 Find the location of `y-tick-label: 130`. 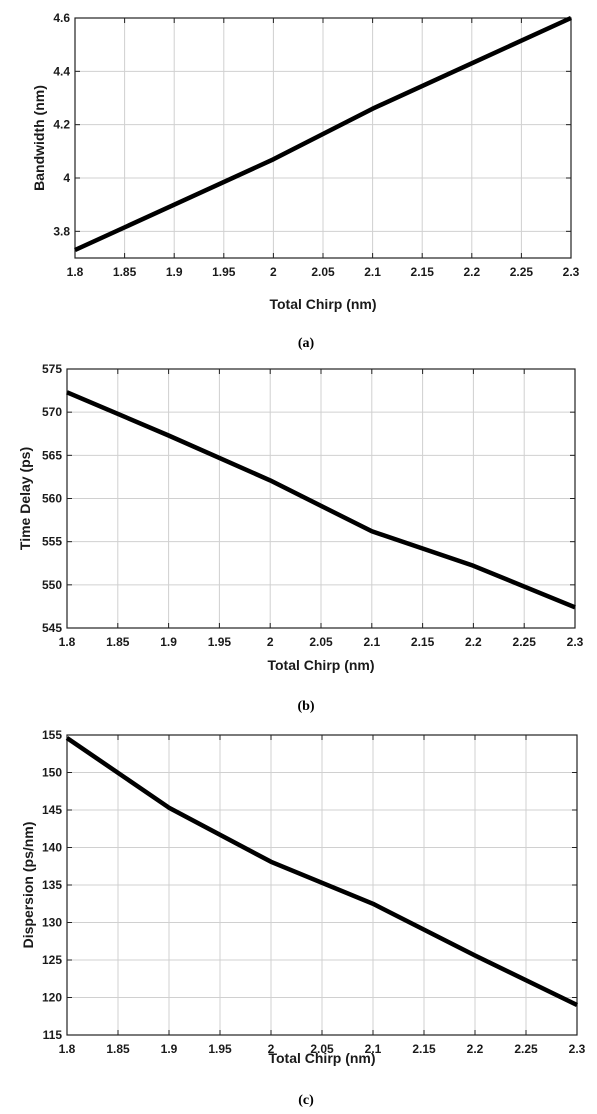

y-tick-label: 130 is located at coordinates (52, 923).